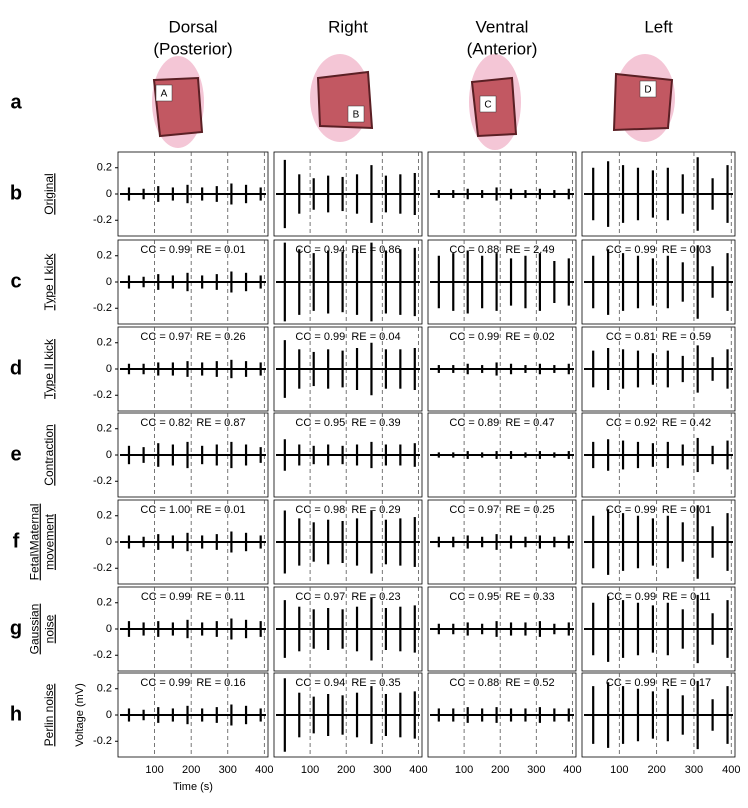 The width and height of the screenshot is (748, 808). What do you see at coordinates (502, 48) in the screenshot?
I see `column-title: (Anterior)` at bounding box center [502, 48].